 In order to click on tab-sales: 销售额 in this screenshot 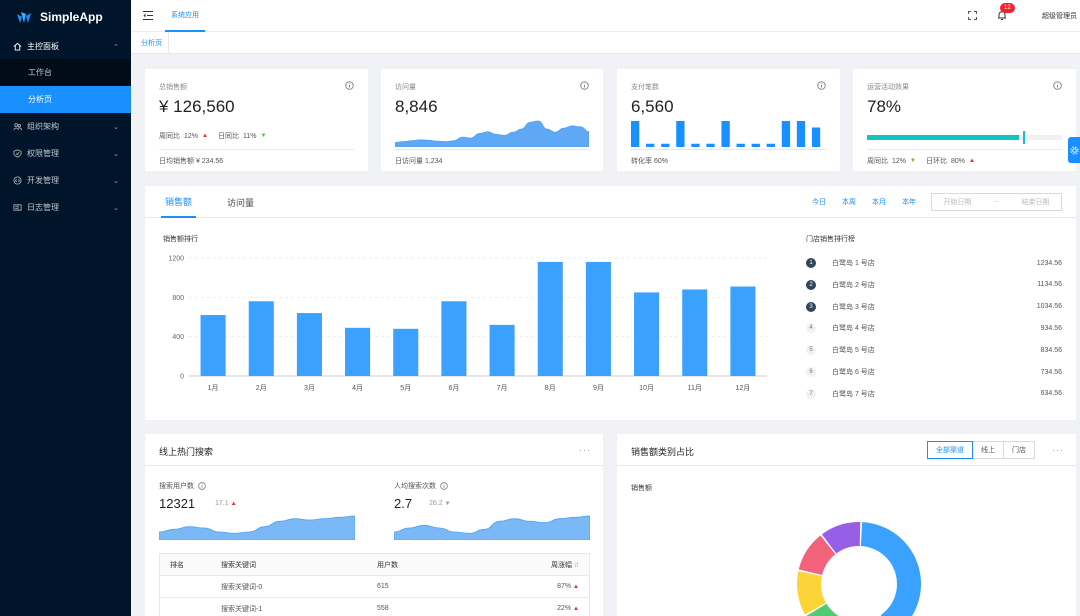, I will do `click(179, 202)`.